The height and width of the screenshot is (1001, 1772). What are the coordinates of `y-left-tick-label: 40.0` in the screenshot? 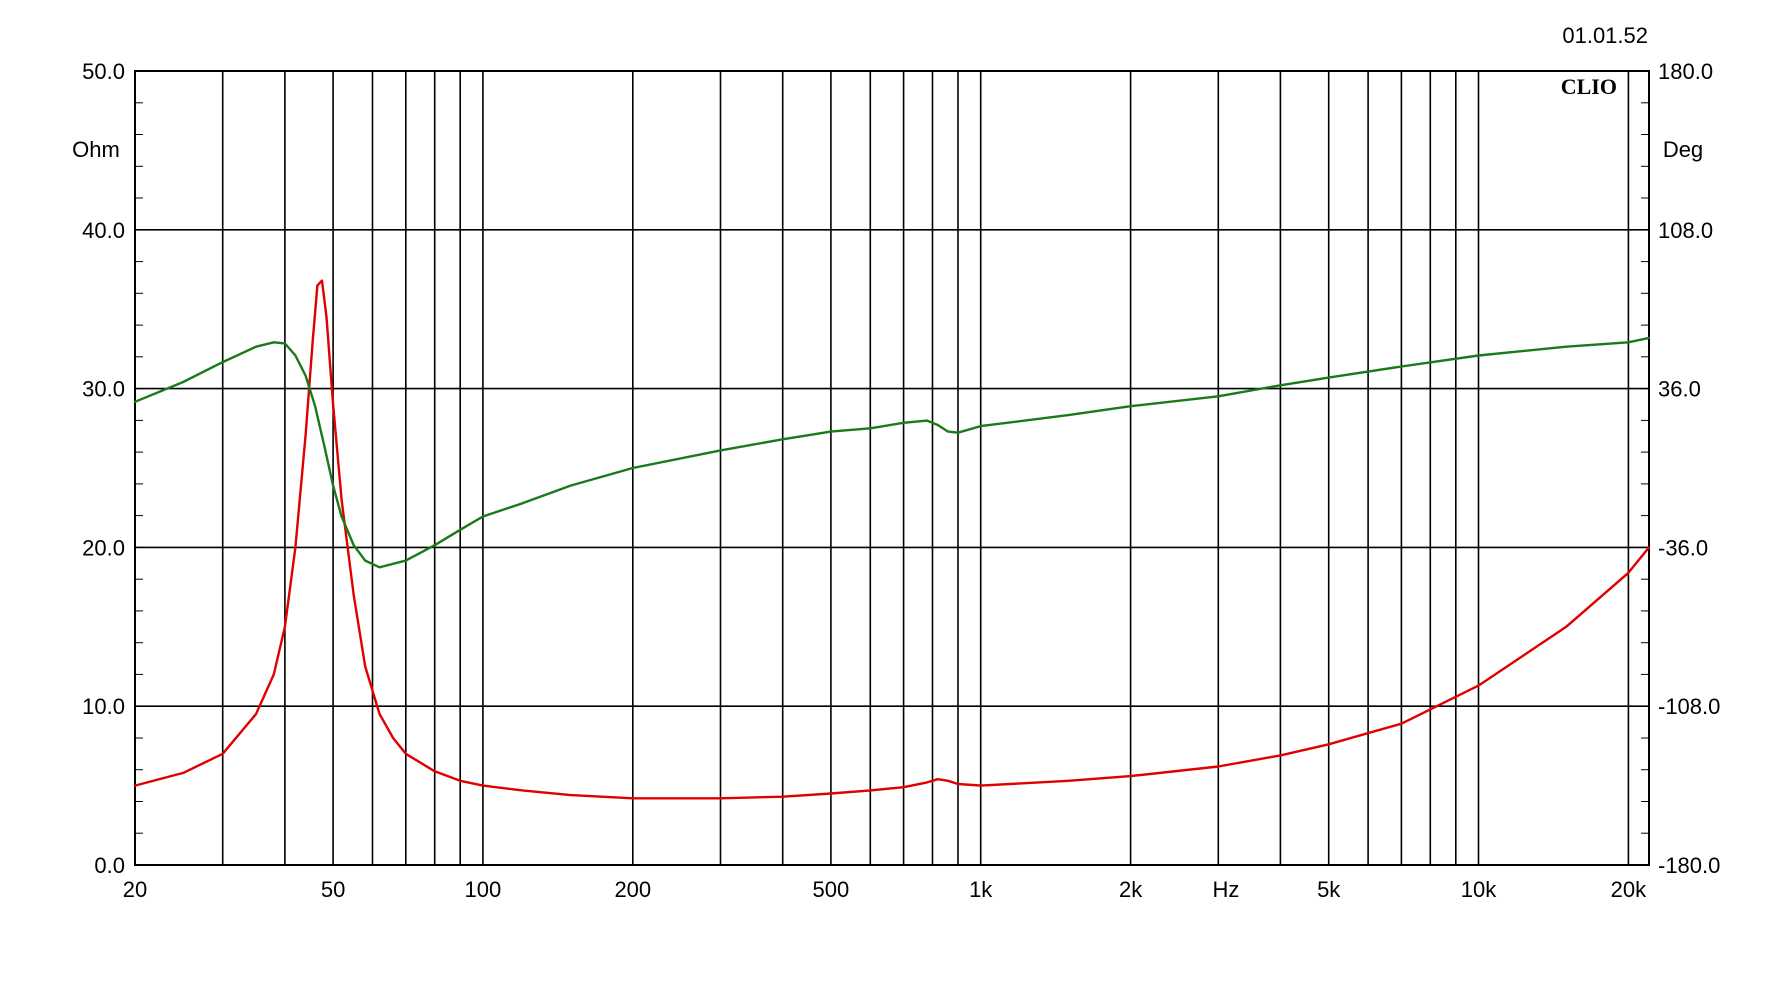 It's located at (103, 230).